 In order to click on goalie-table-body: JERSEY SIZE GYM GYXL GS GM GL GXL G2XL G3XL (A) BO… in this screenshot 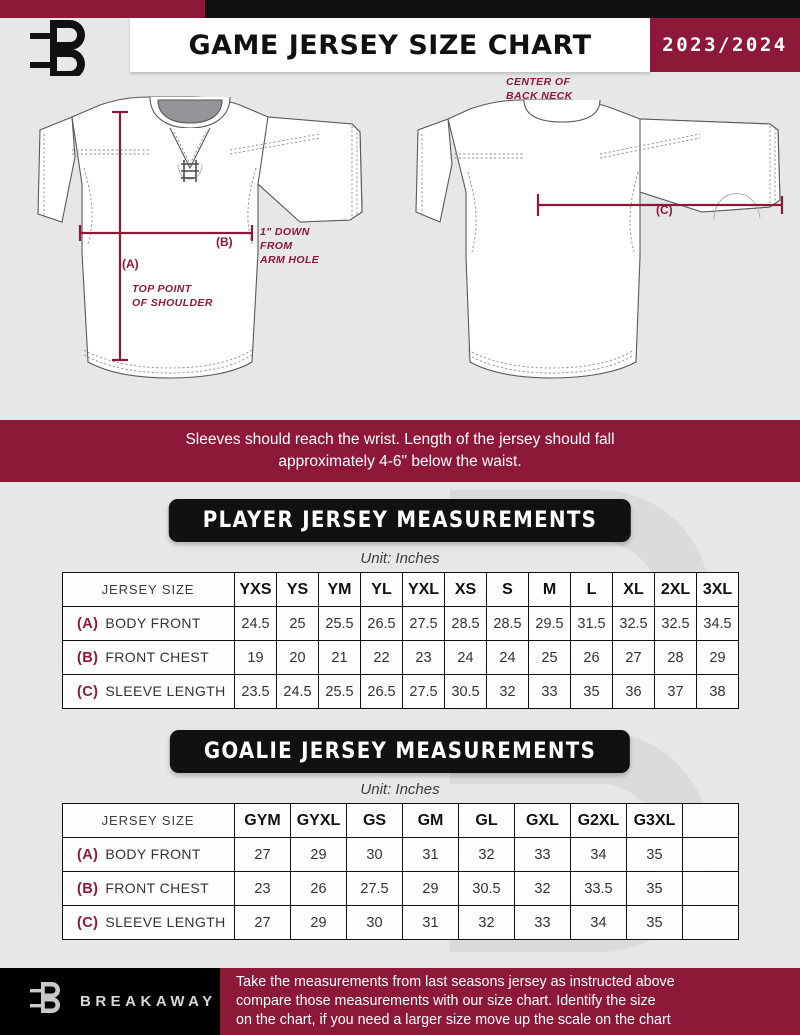, I will do `click(400, 871)`.